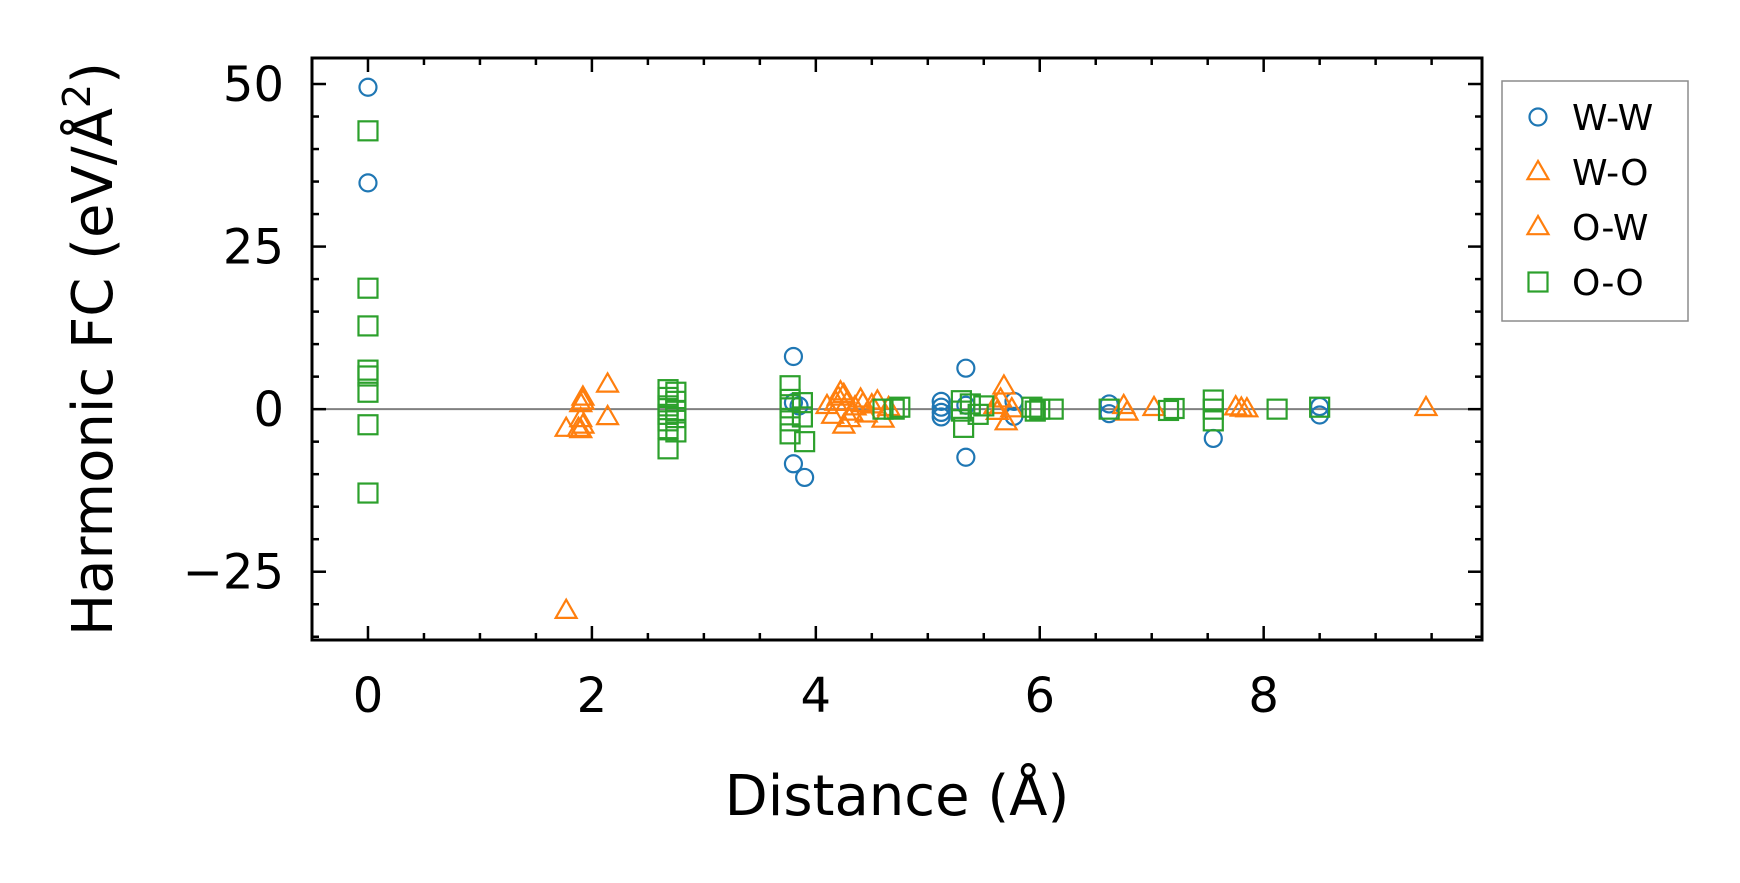 The width and height of the screenshot is (1740, 883). I want to click on y-tick-label: 25, so click(253, 248).